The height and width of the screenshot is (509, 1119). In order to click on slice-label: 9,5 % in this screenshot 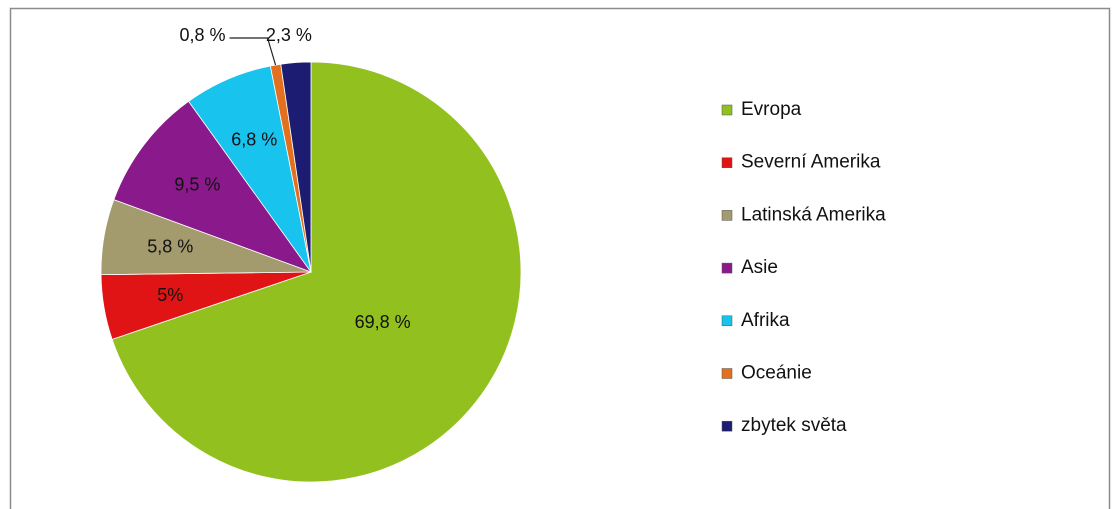, I will do `click(197, 184)`.